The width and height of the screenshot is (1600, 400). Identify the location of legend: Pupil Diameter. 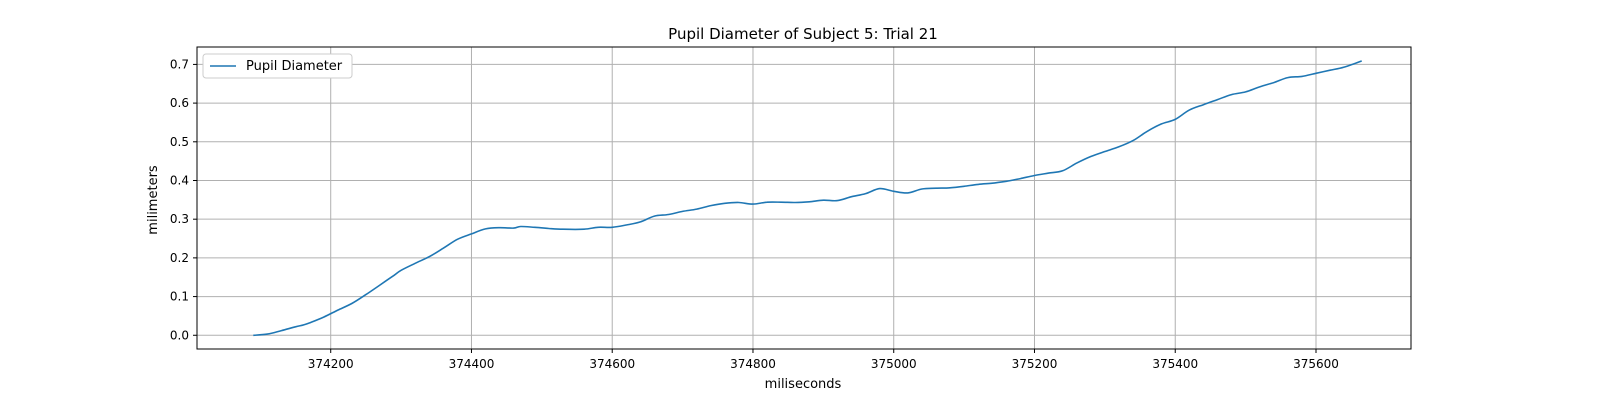
(277, 66).